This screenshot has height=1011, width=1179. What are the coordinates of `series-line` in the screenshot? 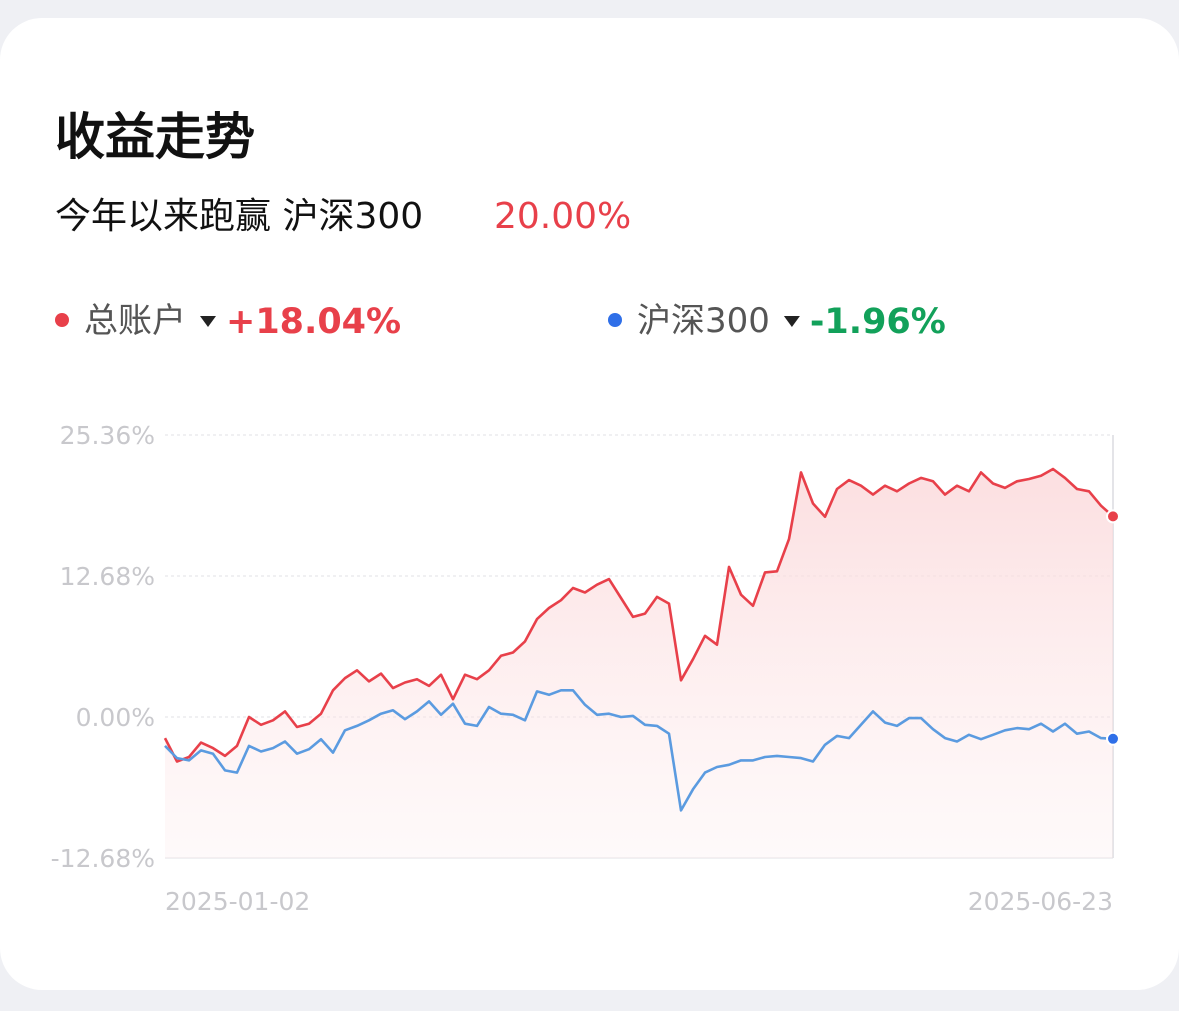 It's located at (639, 750).